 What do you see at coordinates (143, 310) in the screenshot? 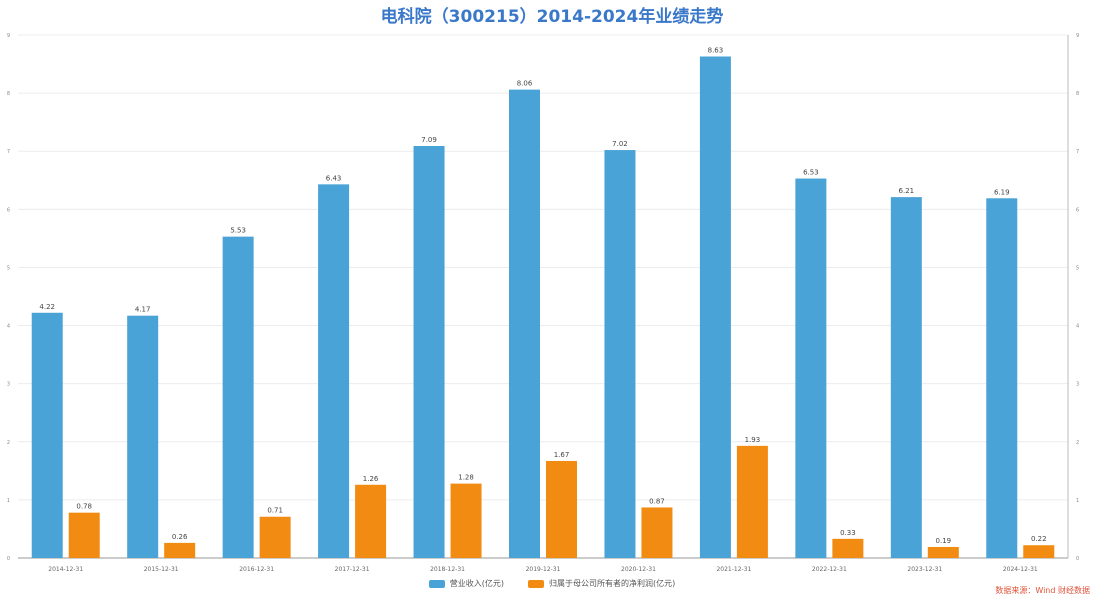
I see `data-label: 4.17` at bounding box center [143, 310].